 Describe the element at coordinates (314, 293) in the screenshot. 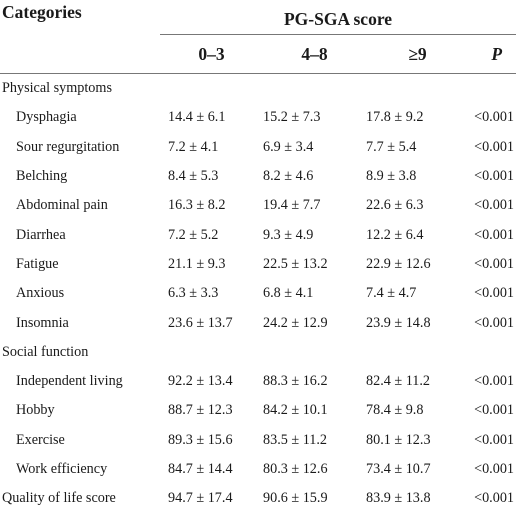

I see `value-4-8: 6.8 ± 4.1` at that location.